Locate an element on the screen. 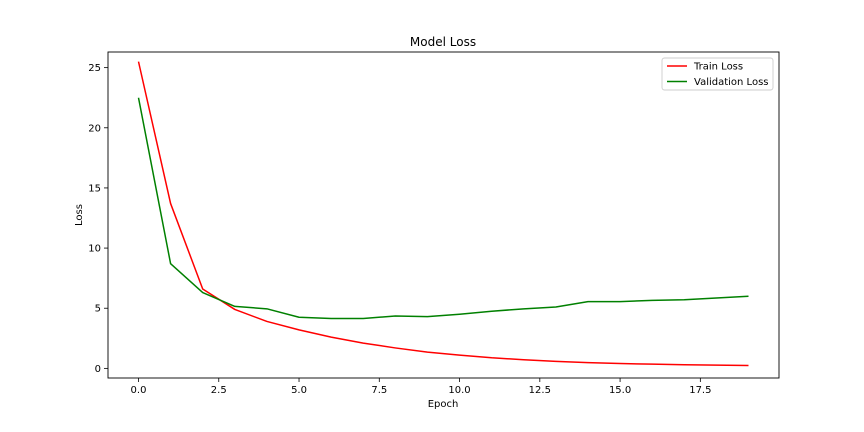 This screenshot has width=864, height=432. x-tick-label: 0.0 is located at coordinates (139, 390).